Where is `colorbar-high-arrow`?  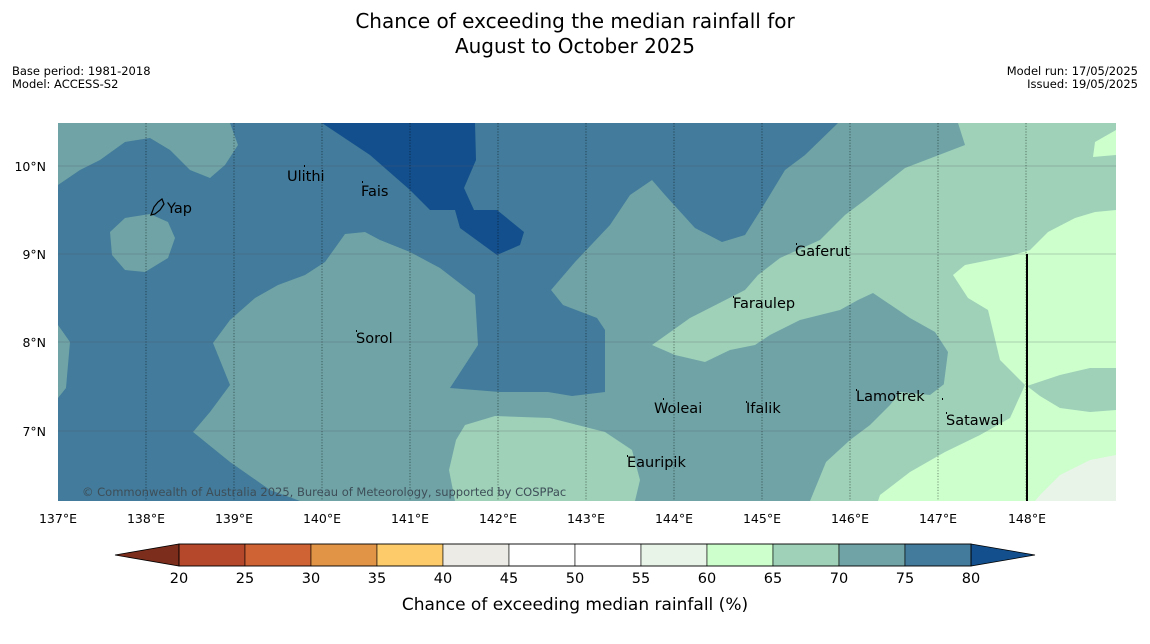
colorbar-high-arrow is located at coordinates (1003, 555).